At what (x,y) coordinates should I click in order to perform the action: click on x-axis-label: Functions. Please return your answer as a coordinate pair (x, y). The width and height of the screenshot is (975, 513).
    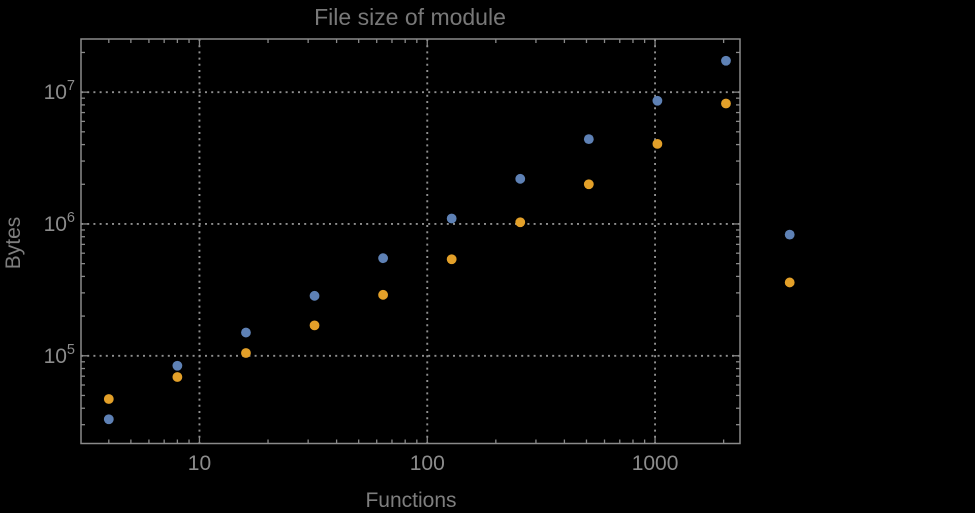
    Looking at the image, I should click on (410, 500).